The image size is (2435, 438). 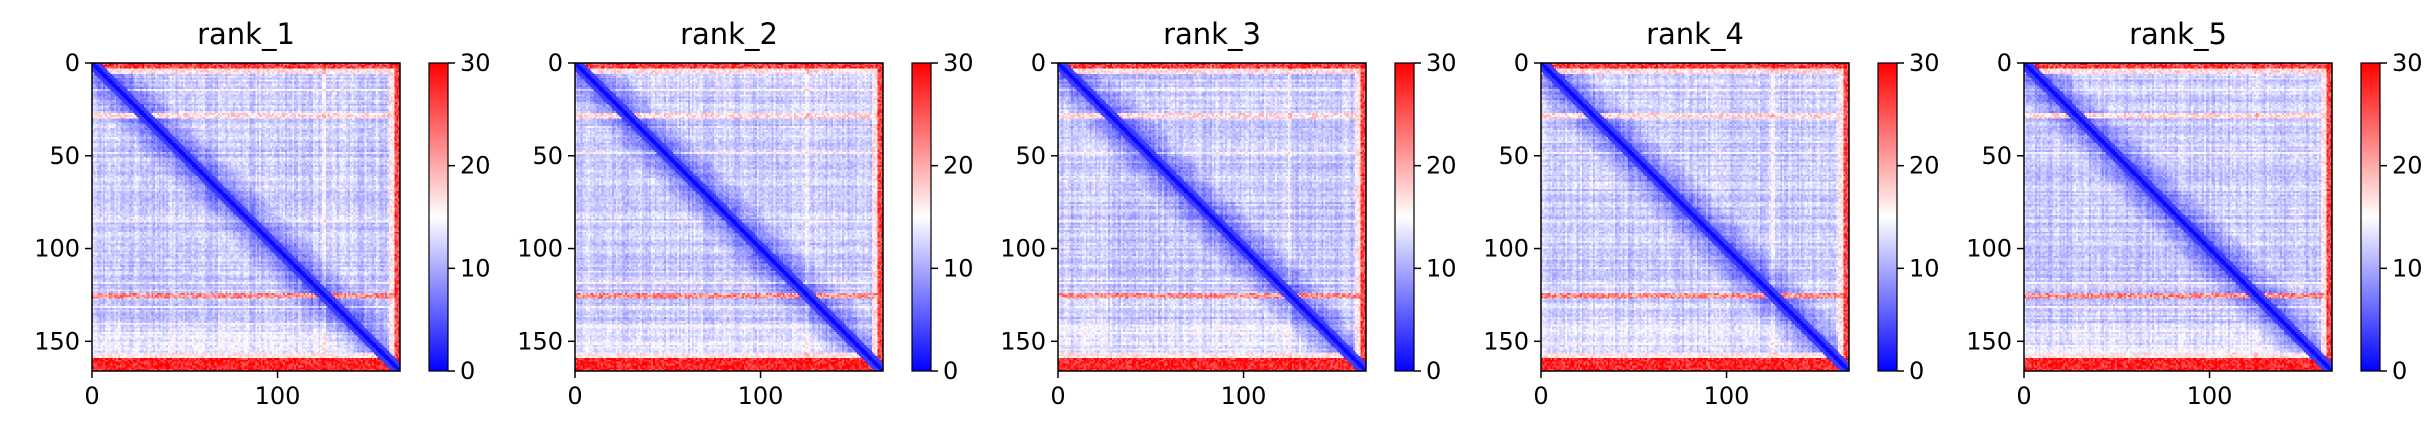 I want to click on panel-title: rank_1, so click(x=246, y=34).